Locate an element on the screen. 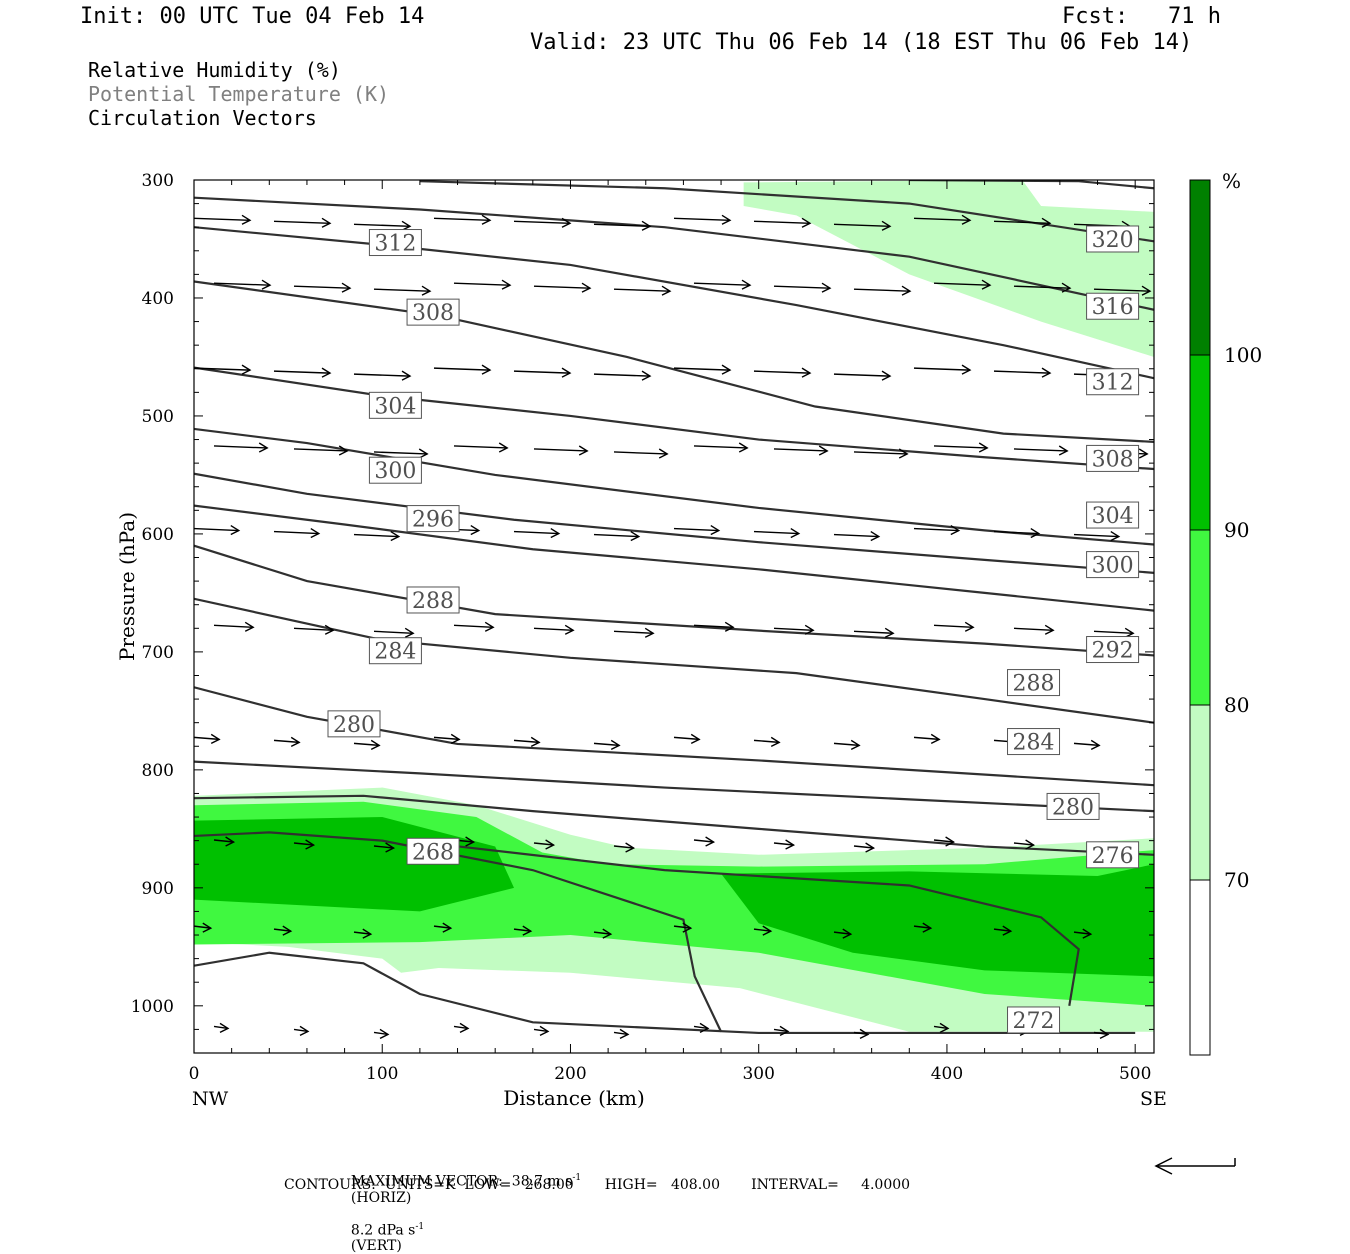 The width and height of the screenshot is (1350, 1254). svg-text: 288 is located at coordinates (433, 601).